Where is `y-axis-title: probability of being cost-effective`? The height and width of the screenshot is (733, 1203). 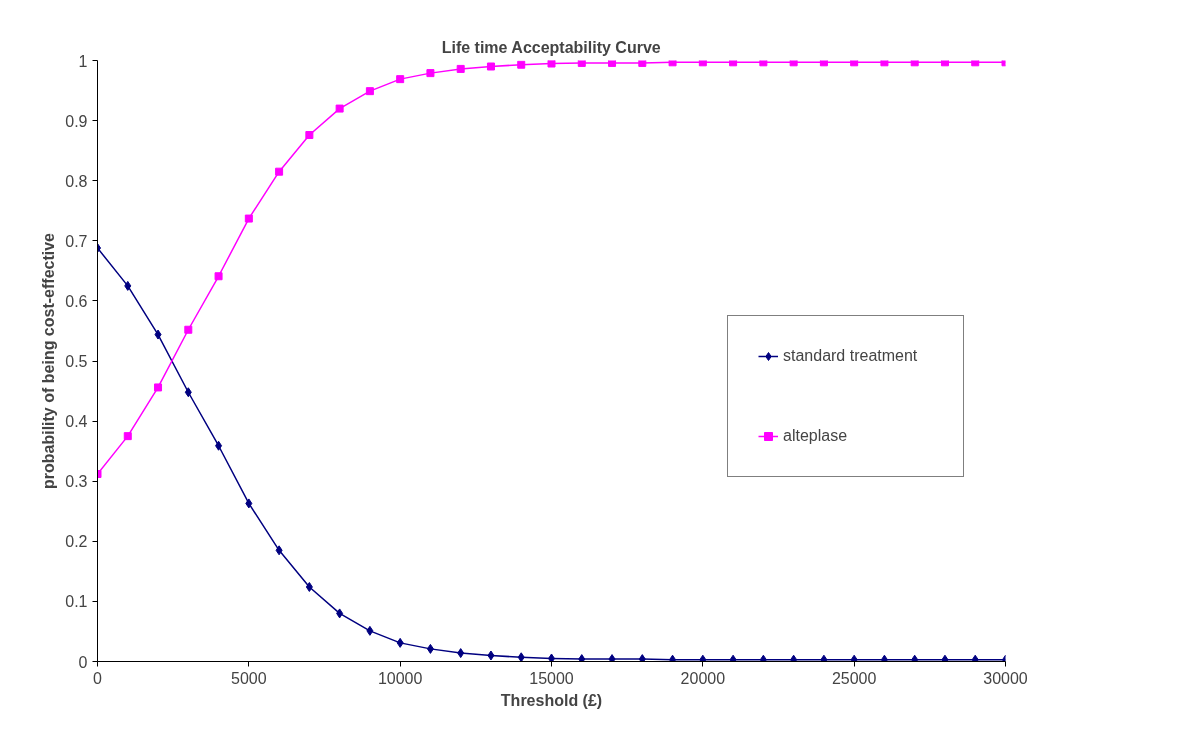
y-axis-title: probability of being cost-effective is located at coordinates (49, 361).